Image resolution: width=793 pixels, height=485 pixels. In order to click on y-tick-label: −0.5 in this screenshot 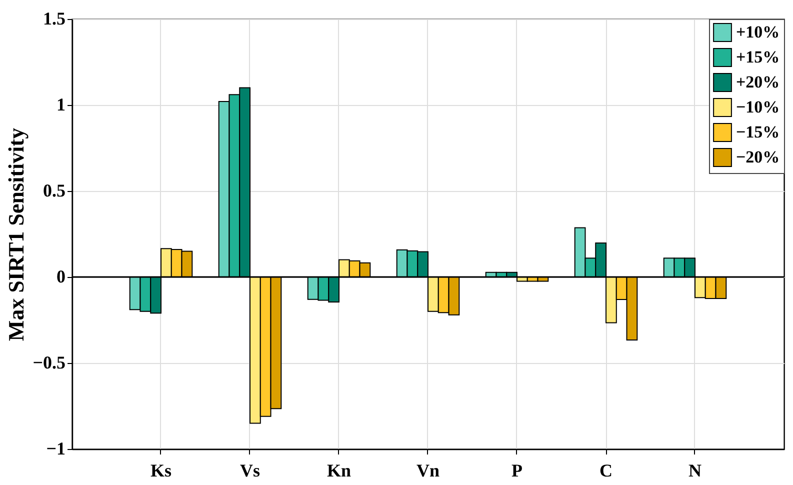, I will do `click(49, 362)`.